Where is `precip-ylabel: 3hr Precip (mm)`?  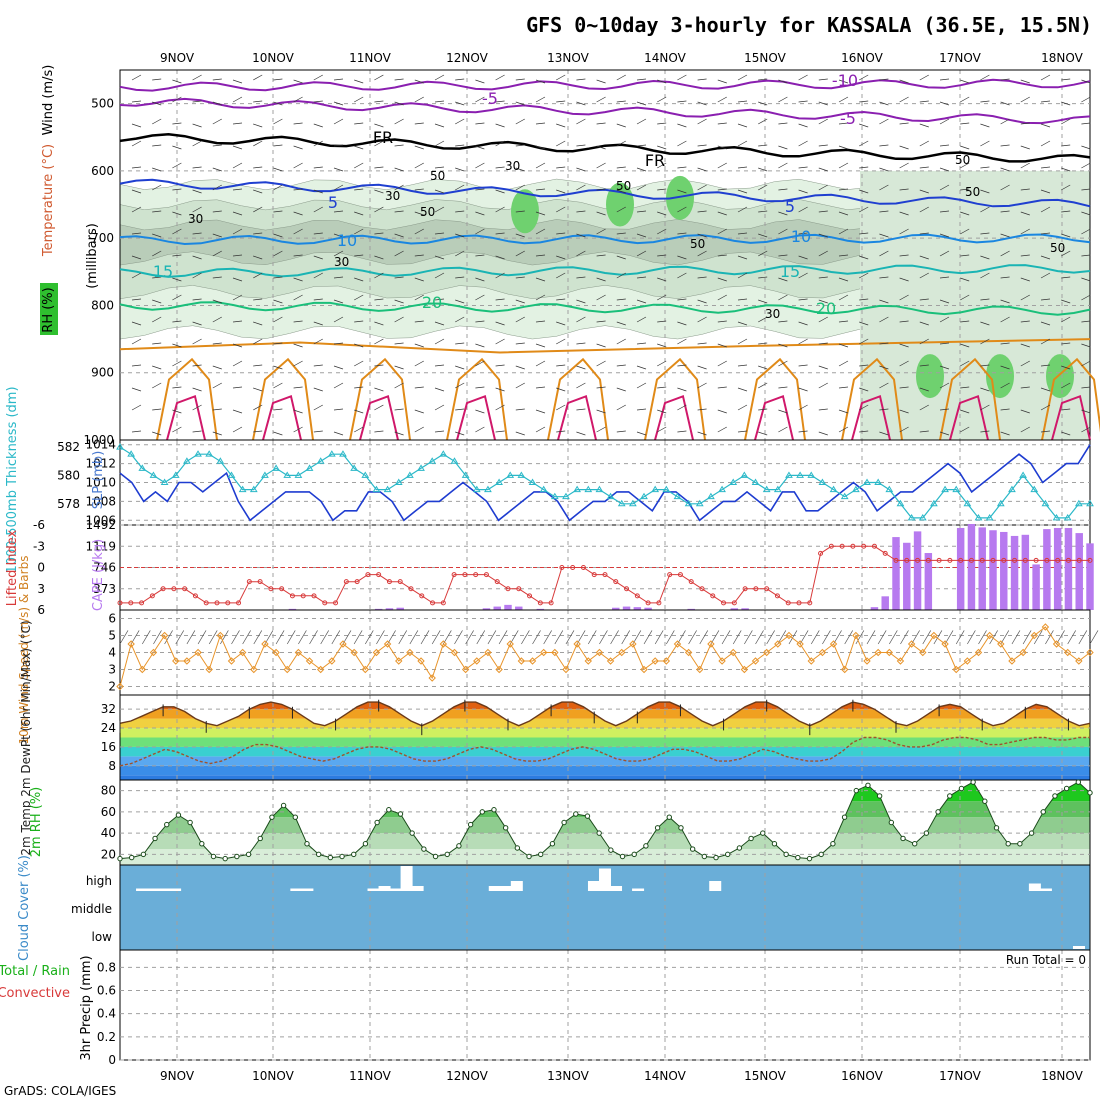 precip-ylabel: 3hr Precip (mm) is located at coordinates (86, 1007).